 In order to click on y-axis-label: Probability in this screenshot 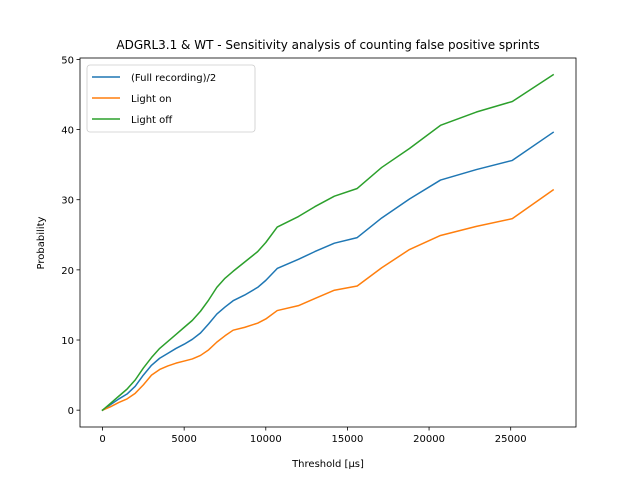, I will do `click(41, 242)`.